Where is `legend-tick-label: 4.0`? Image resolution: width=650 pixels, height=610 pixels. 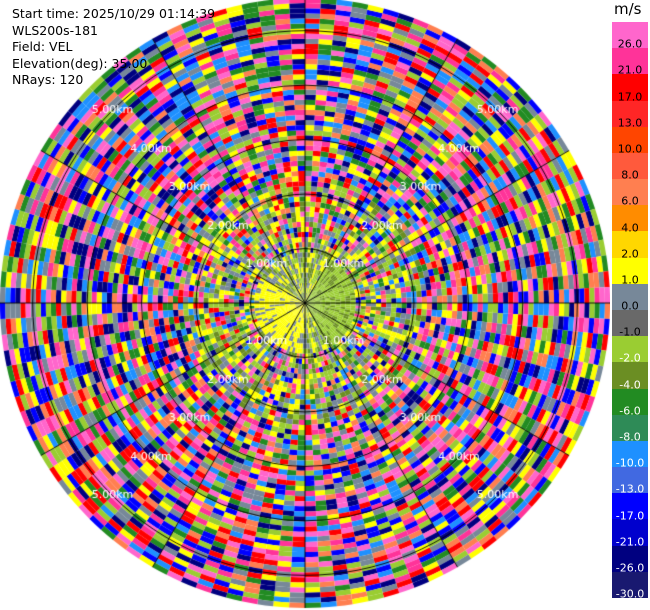
legend-tick-label: 4.0 is located at coordinates (630, 228).